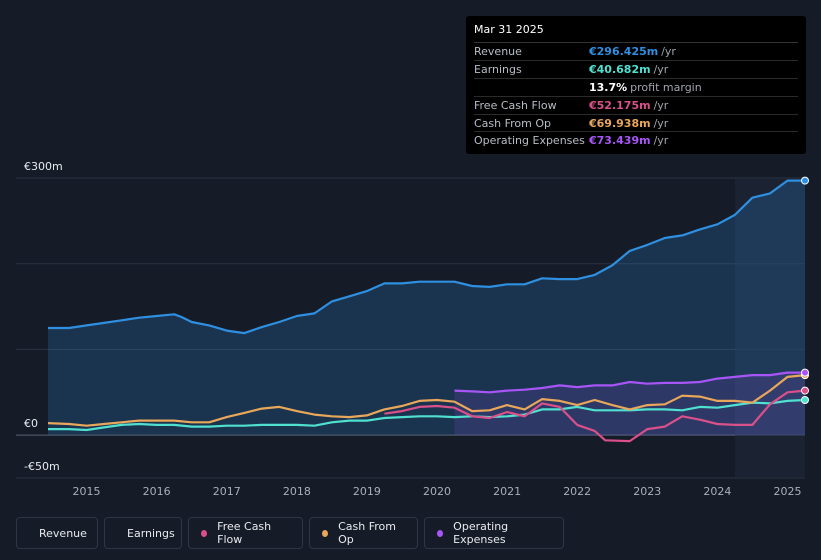  I want to click on tooltip-row: Free Cash Flow €52.175m/yr, so click(636, 106).